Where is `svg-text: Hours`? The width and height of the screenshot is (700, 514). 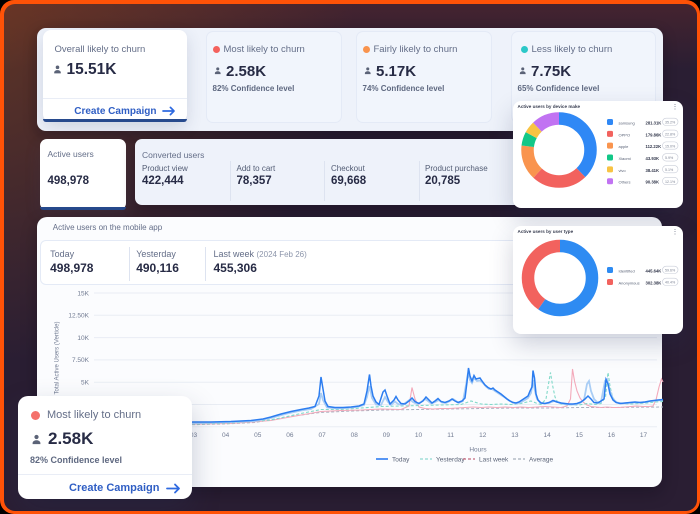
svg-text: Hours is located at coordinates (478, 449).